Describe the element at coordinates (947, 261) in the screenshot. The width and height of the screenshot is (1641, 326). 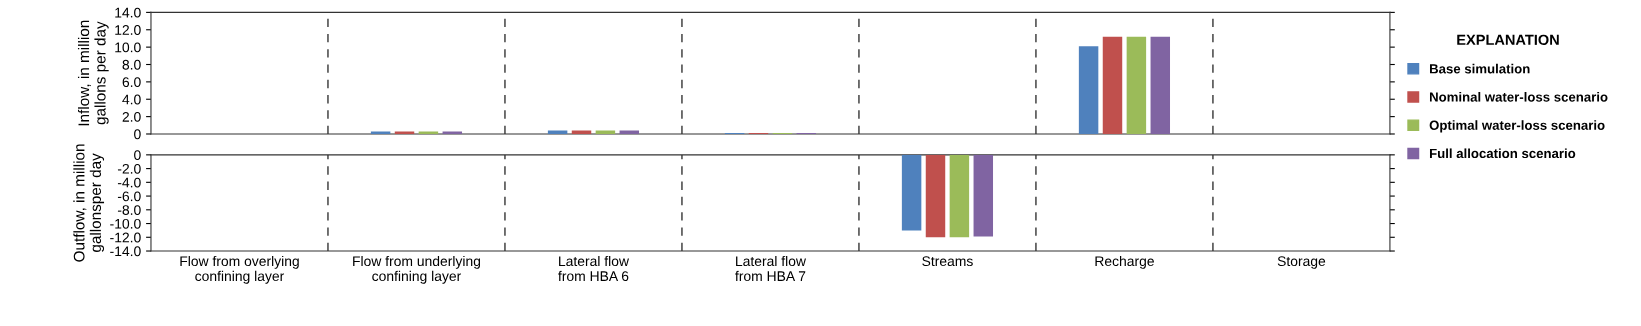
I see `x-tick-label: Streams` at that location.